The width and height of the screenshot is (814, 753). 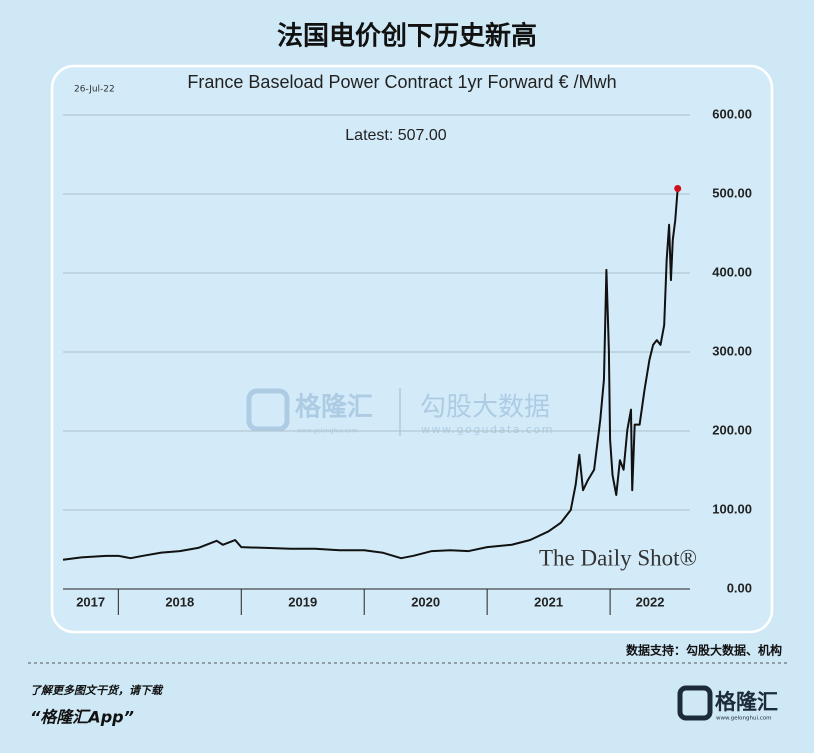 What do you see at coordinates (302, 601) in the screenshot?
I see `x-tick-label: 2019` at bounding box center [302, 601].